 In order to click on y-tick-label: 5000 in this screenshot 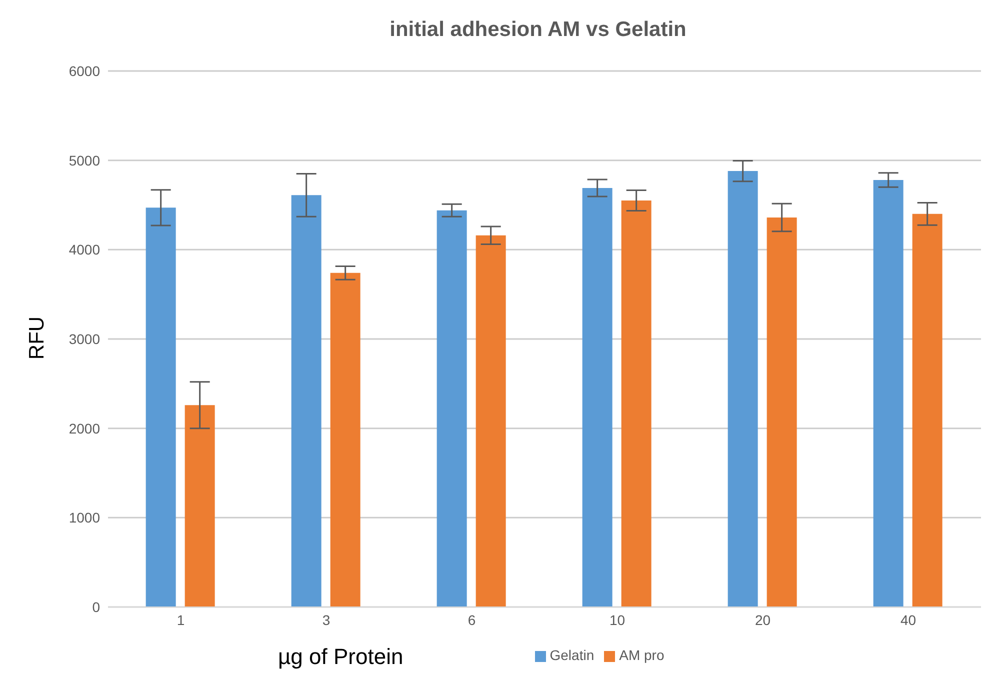, I will do `click(84, 160)`.